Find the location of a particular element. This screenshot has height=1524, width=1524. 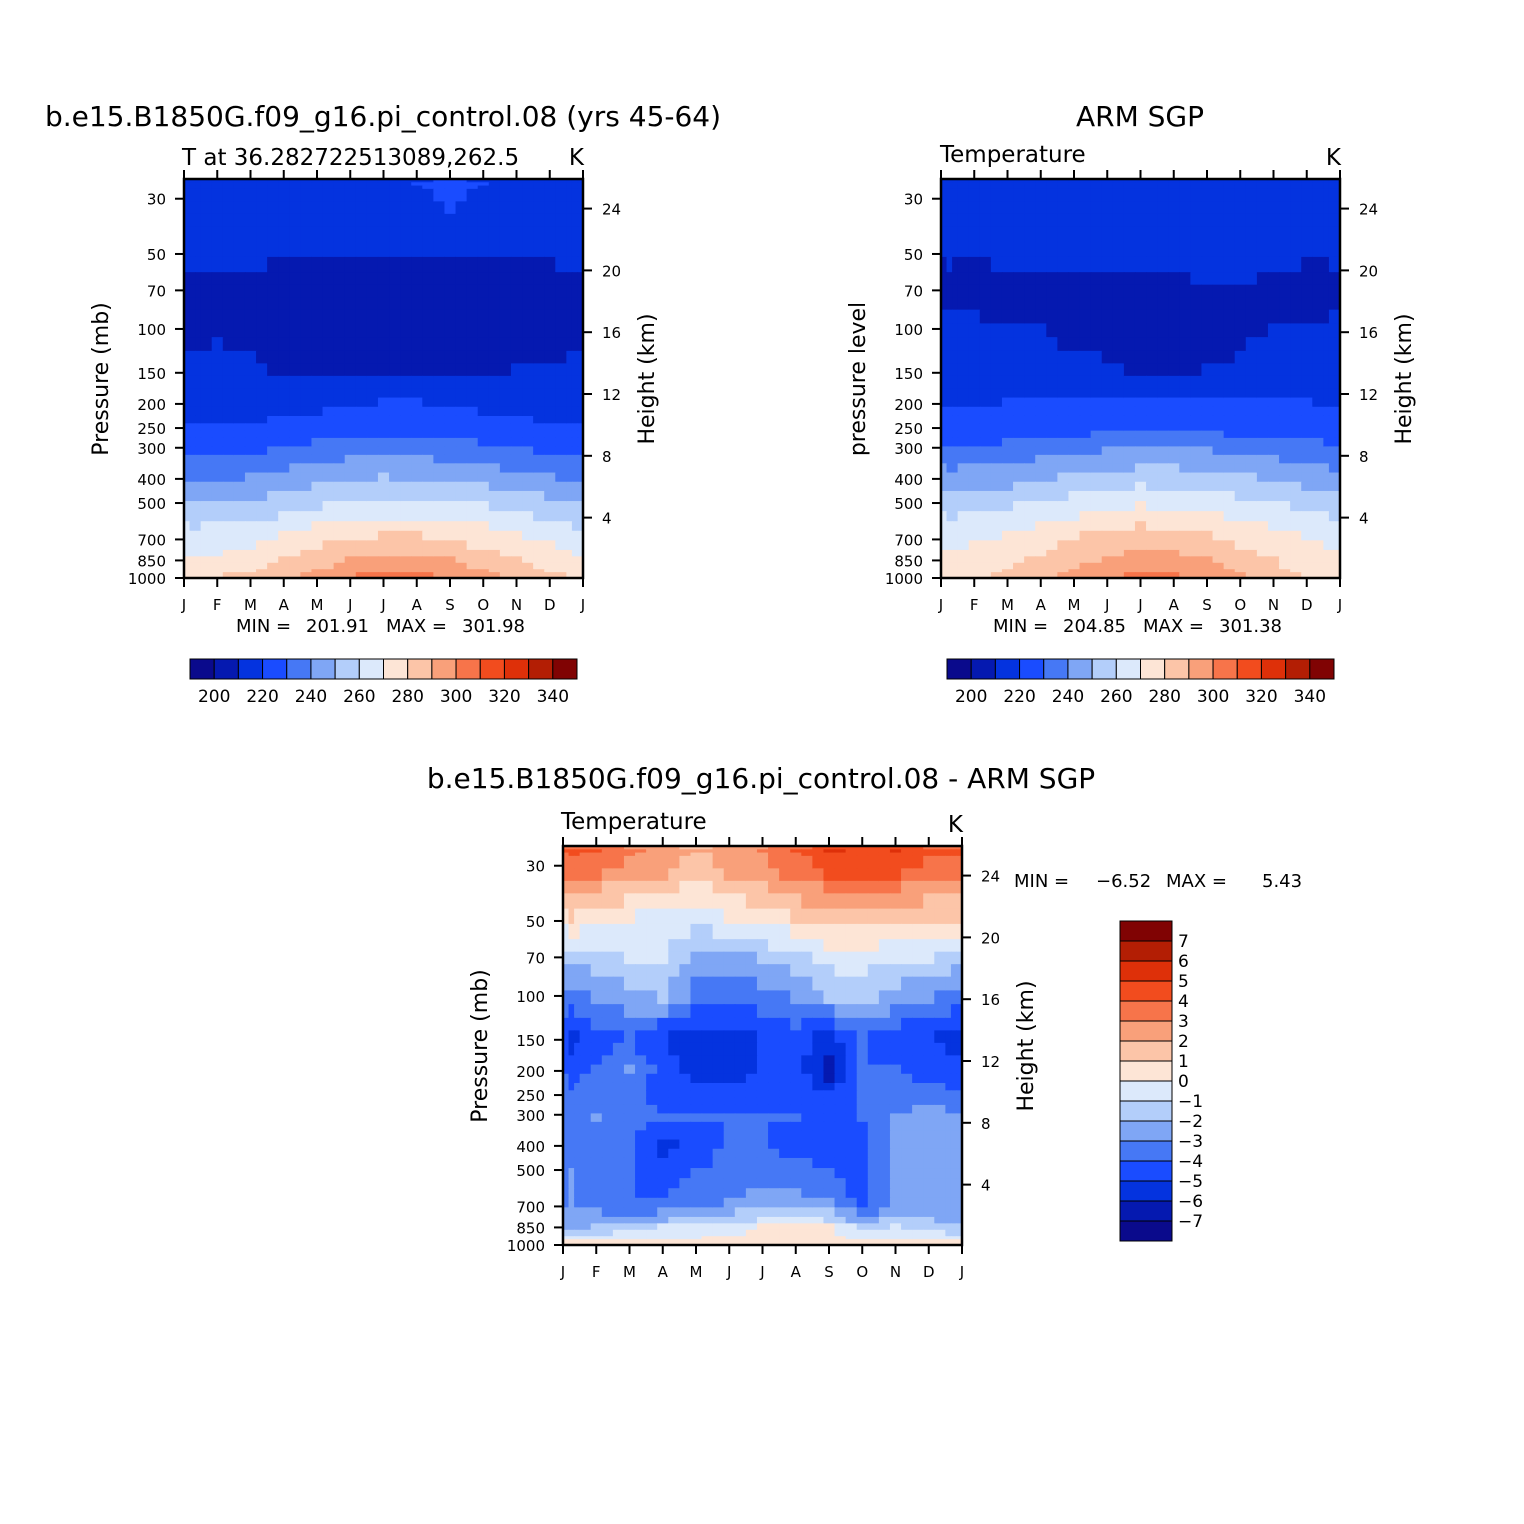

obs-x-tick-label: J is located at coordinates (1106, 605).